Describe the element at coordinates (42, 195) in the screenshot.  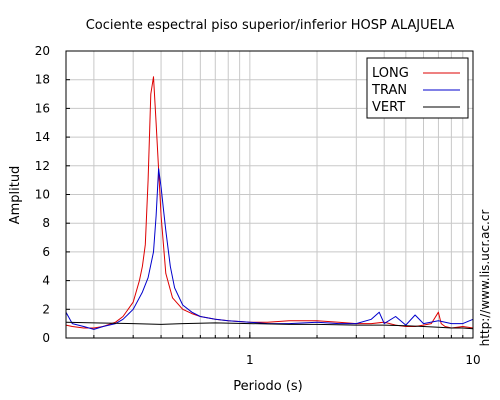
I see `y-tick-label: 10` at that location.